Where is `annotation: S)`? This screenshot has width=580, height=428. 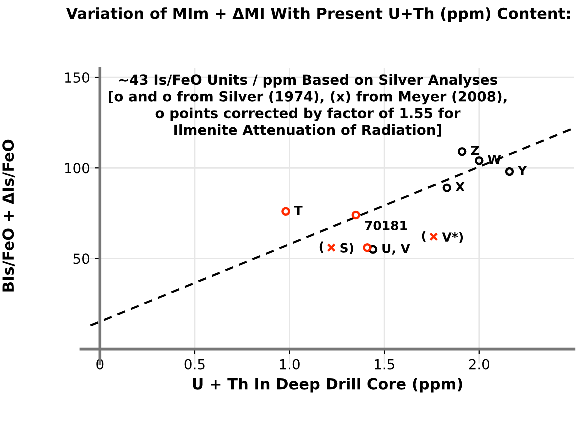
annotation: S) is located at coordinates (347, 248).